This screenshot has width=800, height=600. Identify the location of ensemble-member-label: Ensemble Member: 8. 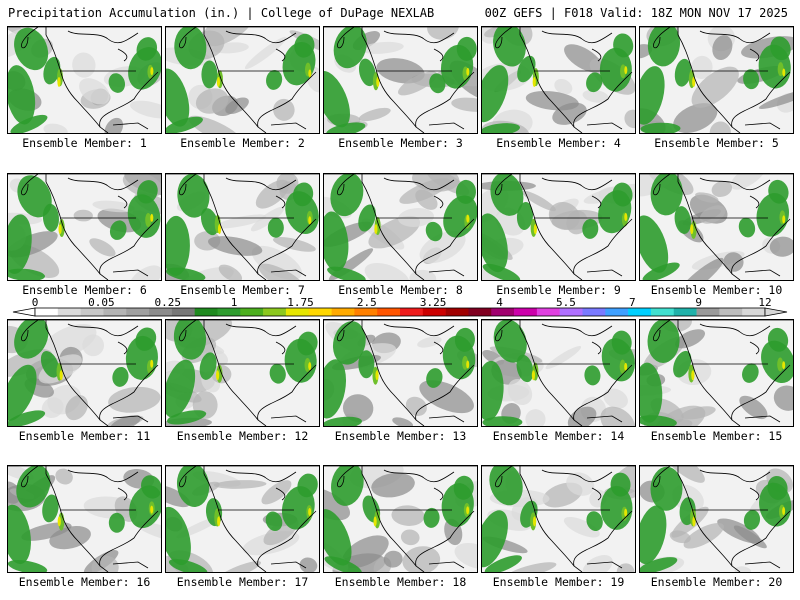
(400, 290).